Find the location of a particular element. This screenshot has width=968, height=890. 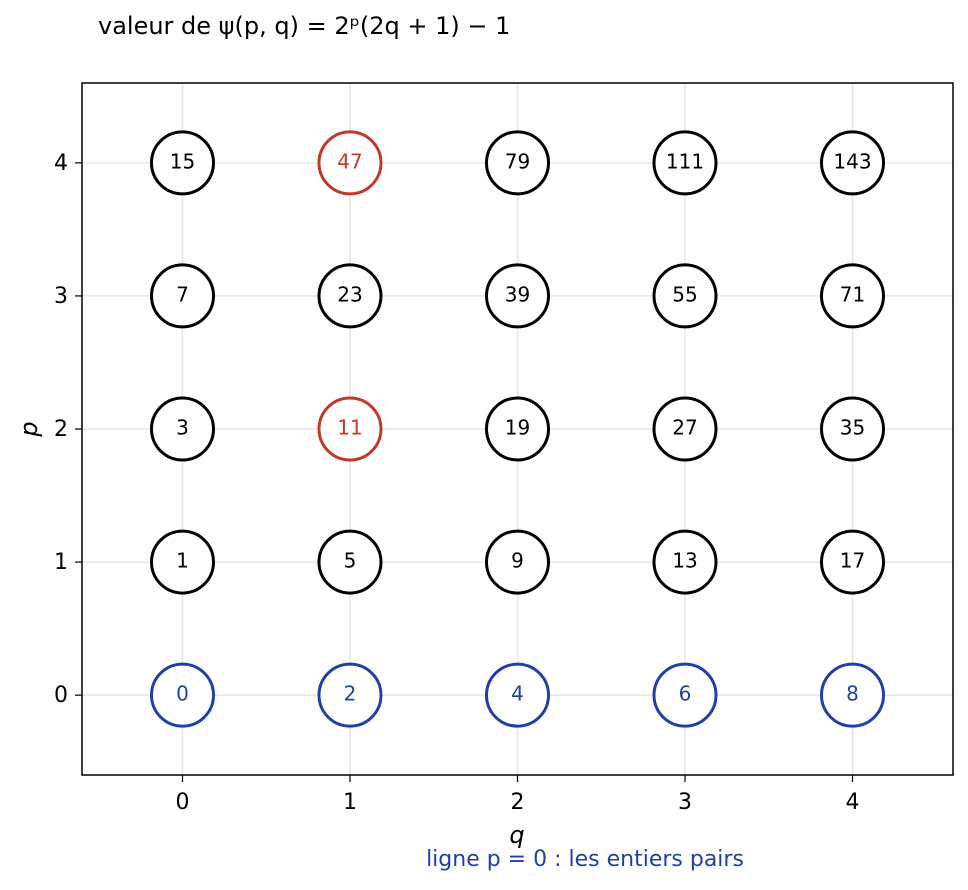

point-label: 1 is located at coordinates (182, 561).